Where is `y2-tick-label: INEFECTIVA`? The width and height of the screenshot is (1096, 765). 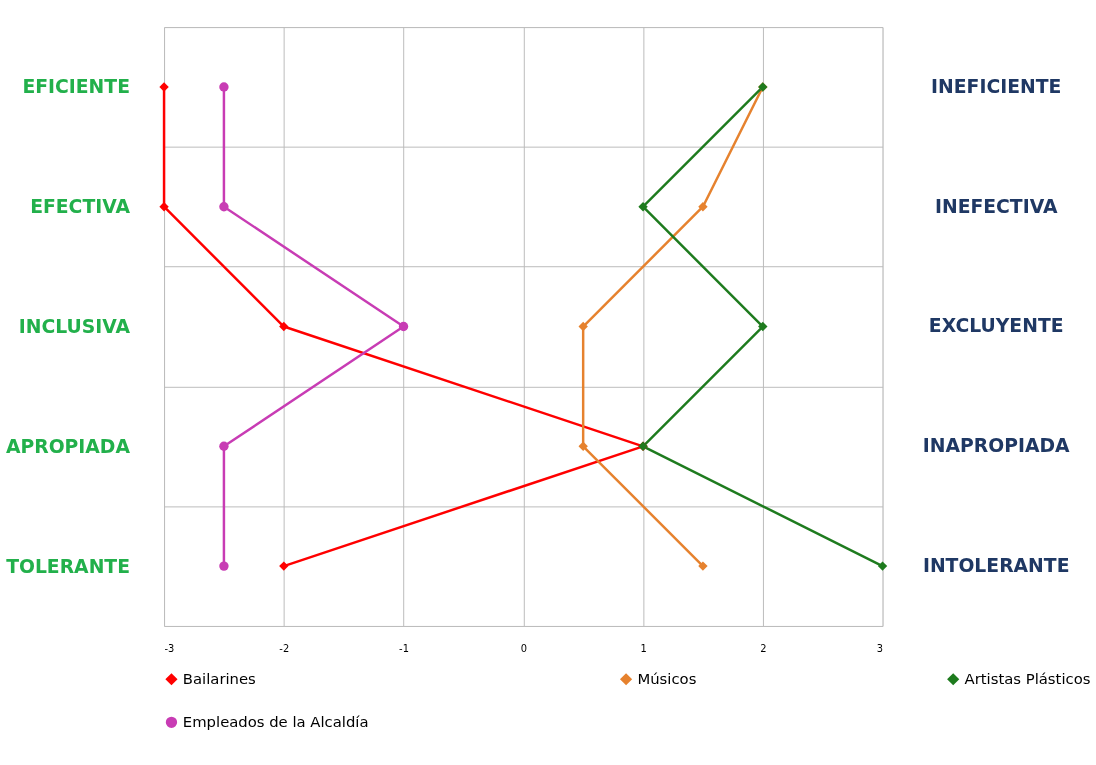 y2-tick-label: INEFECTIVA is located at coordinates (996, 206).